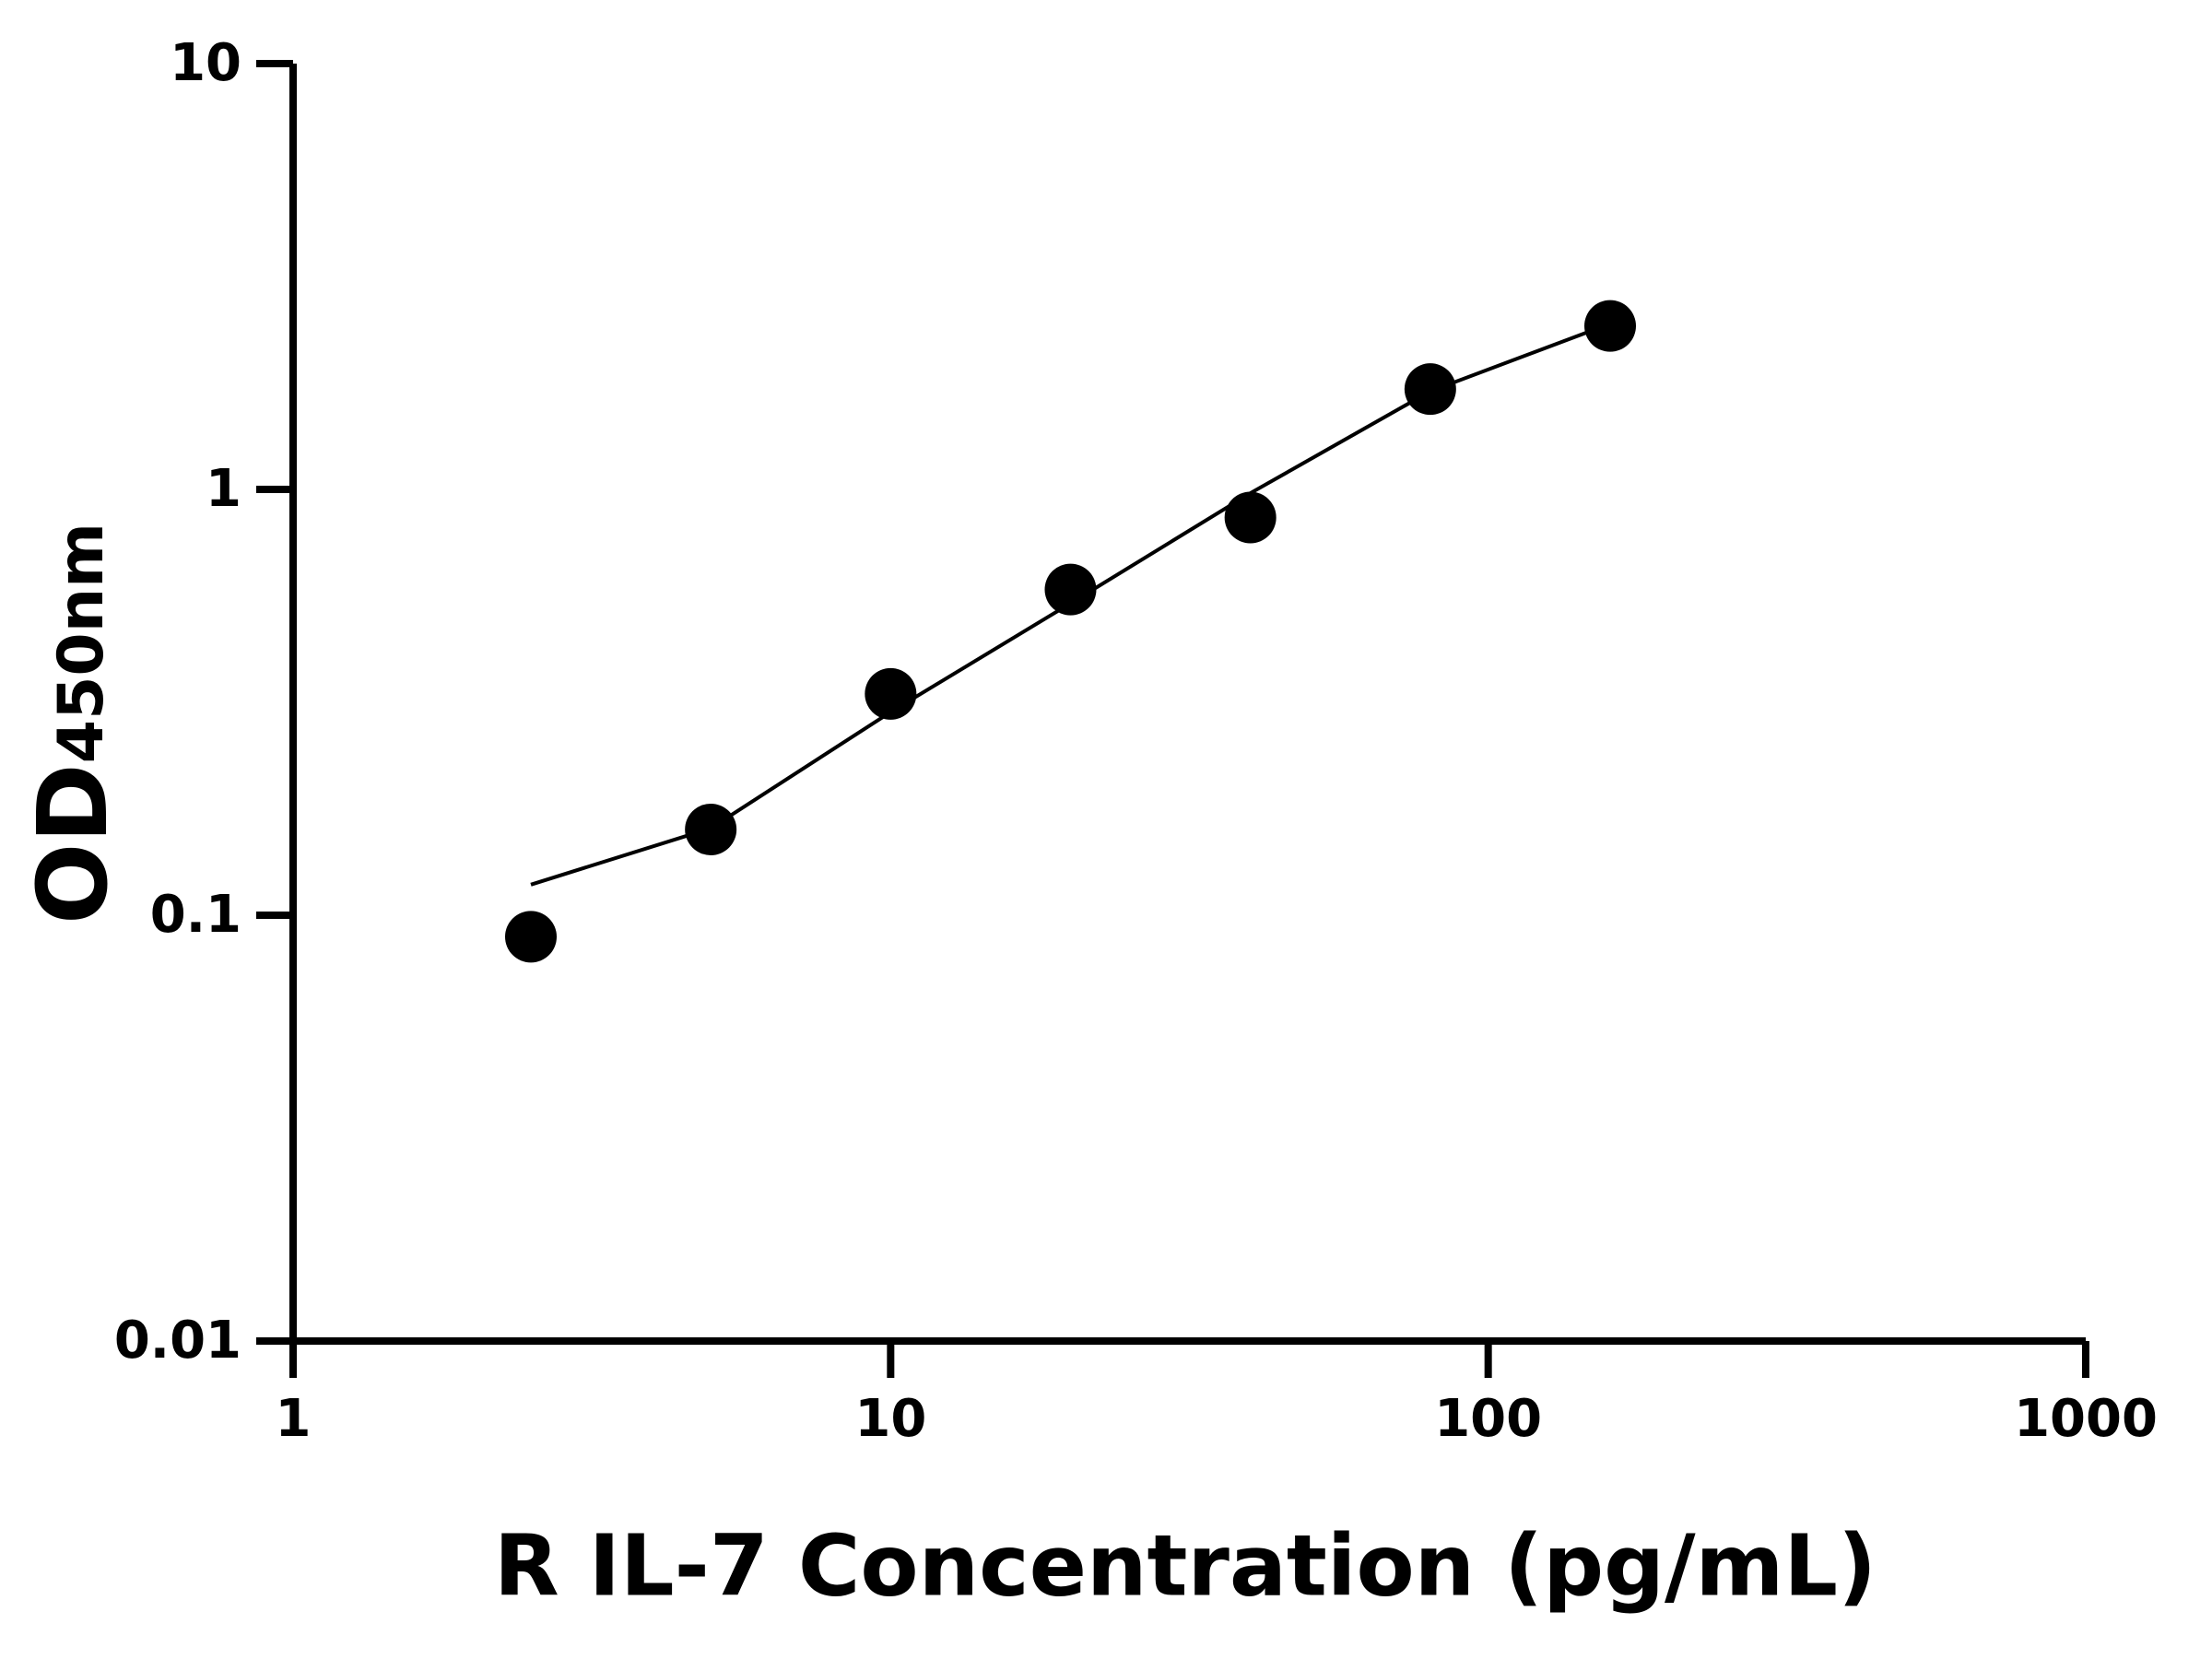 Image resolution: width=2212 pixels, height=1659 pixels. I want to click on x-tick-label: 1000, so click(2086, 1419).